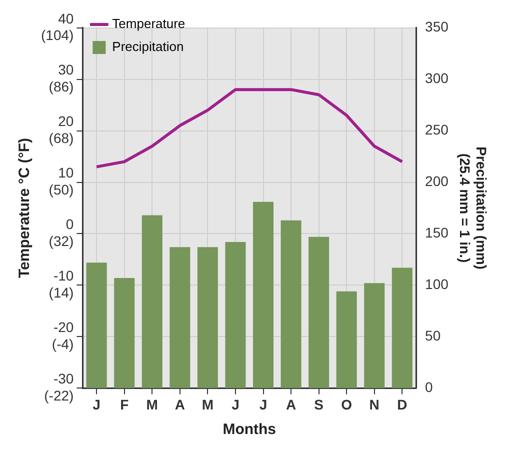 Image resolution: width=505 pixels, height=451 pixels. Describe the element at coordinates (319, 404) in the screenshot. I see `x-tick-label: S` at that location.